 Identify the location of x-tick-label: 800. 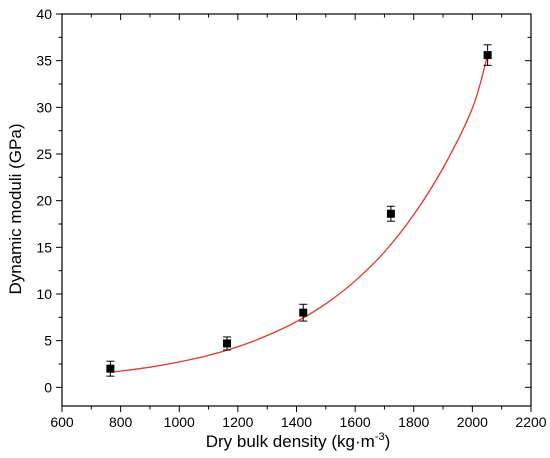
(121, 422).